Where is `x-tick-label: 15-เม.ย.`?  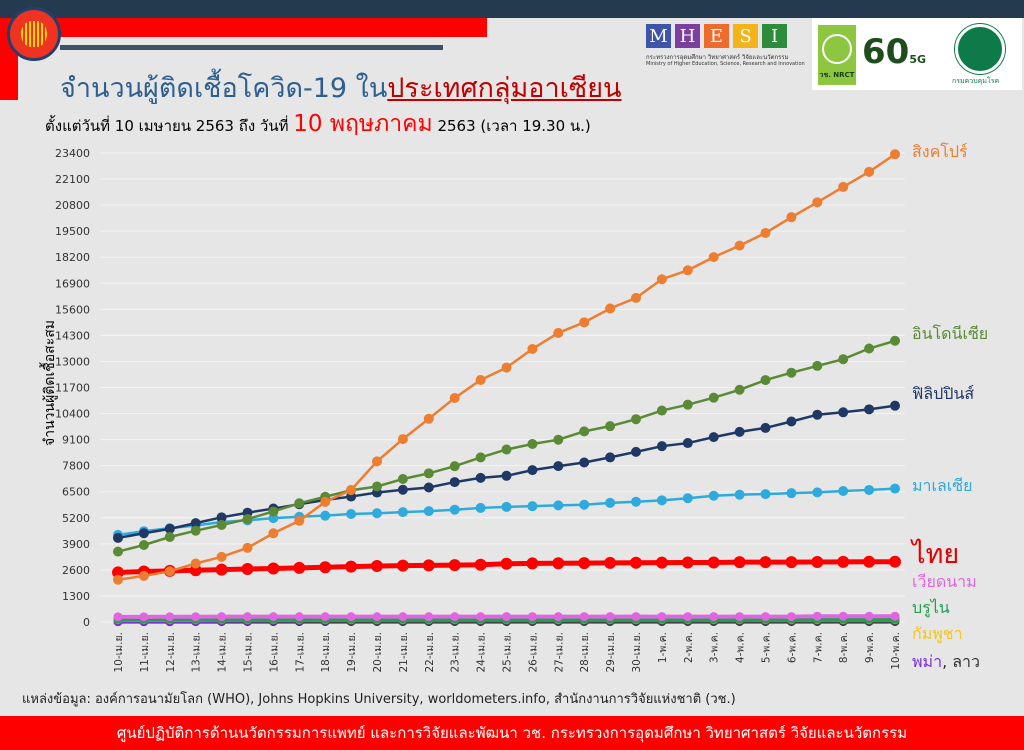 x-tick-label: 15-เม.ย. is located at coordinates (249, 652).